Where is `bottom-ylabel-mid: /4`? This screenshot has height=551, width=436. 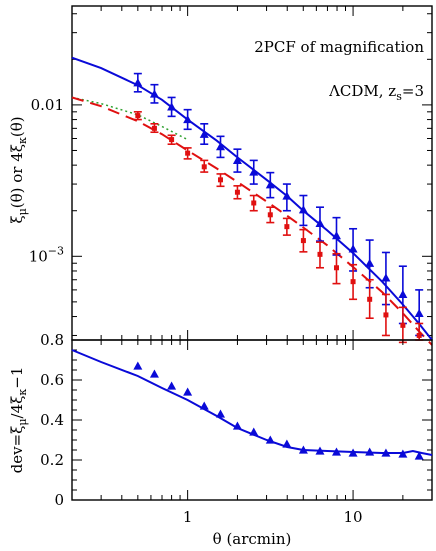
bottom-ylabel-mid: /4 is located at coordinates (17, 411).